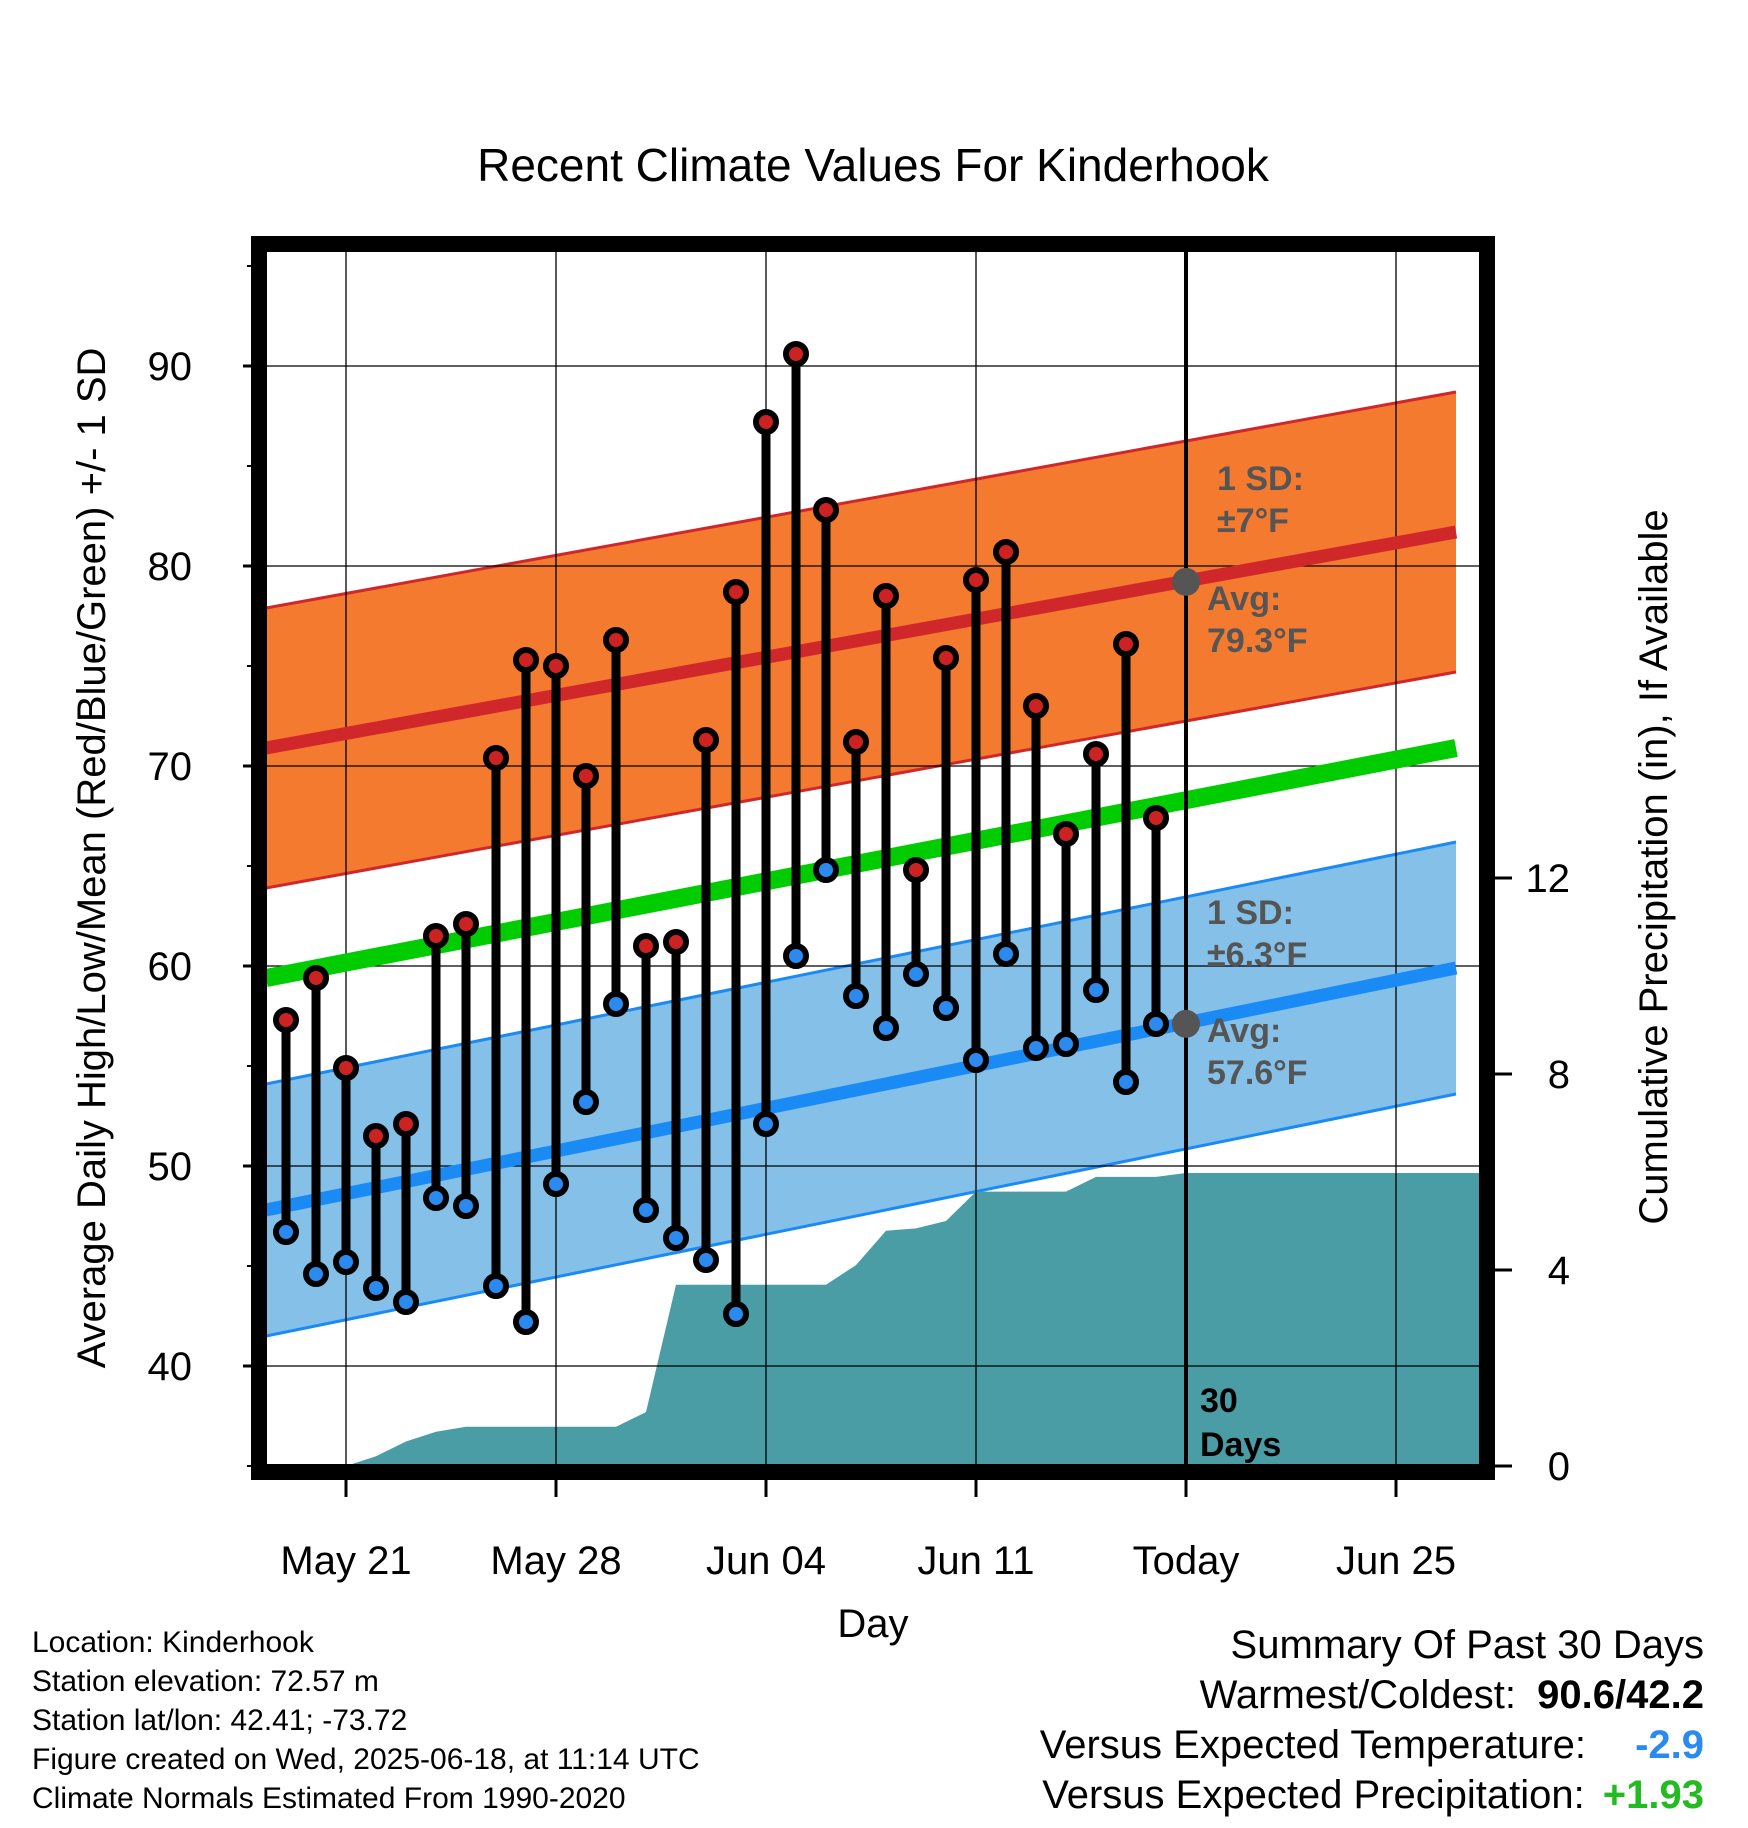  Describe the element at coordinates (1257, 955) in the screenshot. I see `low-sd-value: ±6.3°F` at that location.